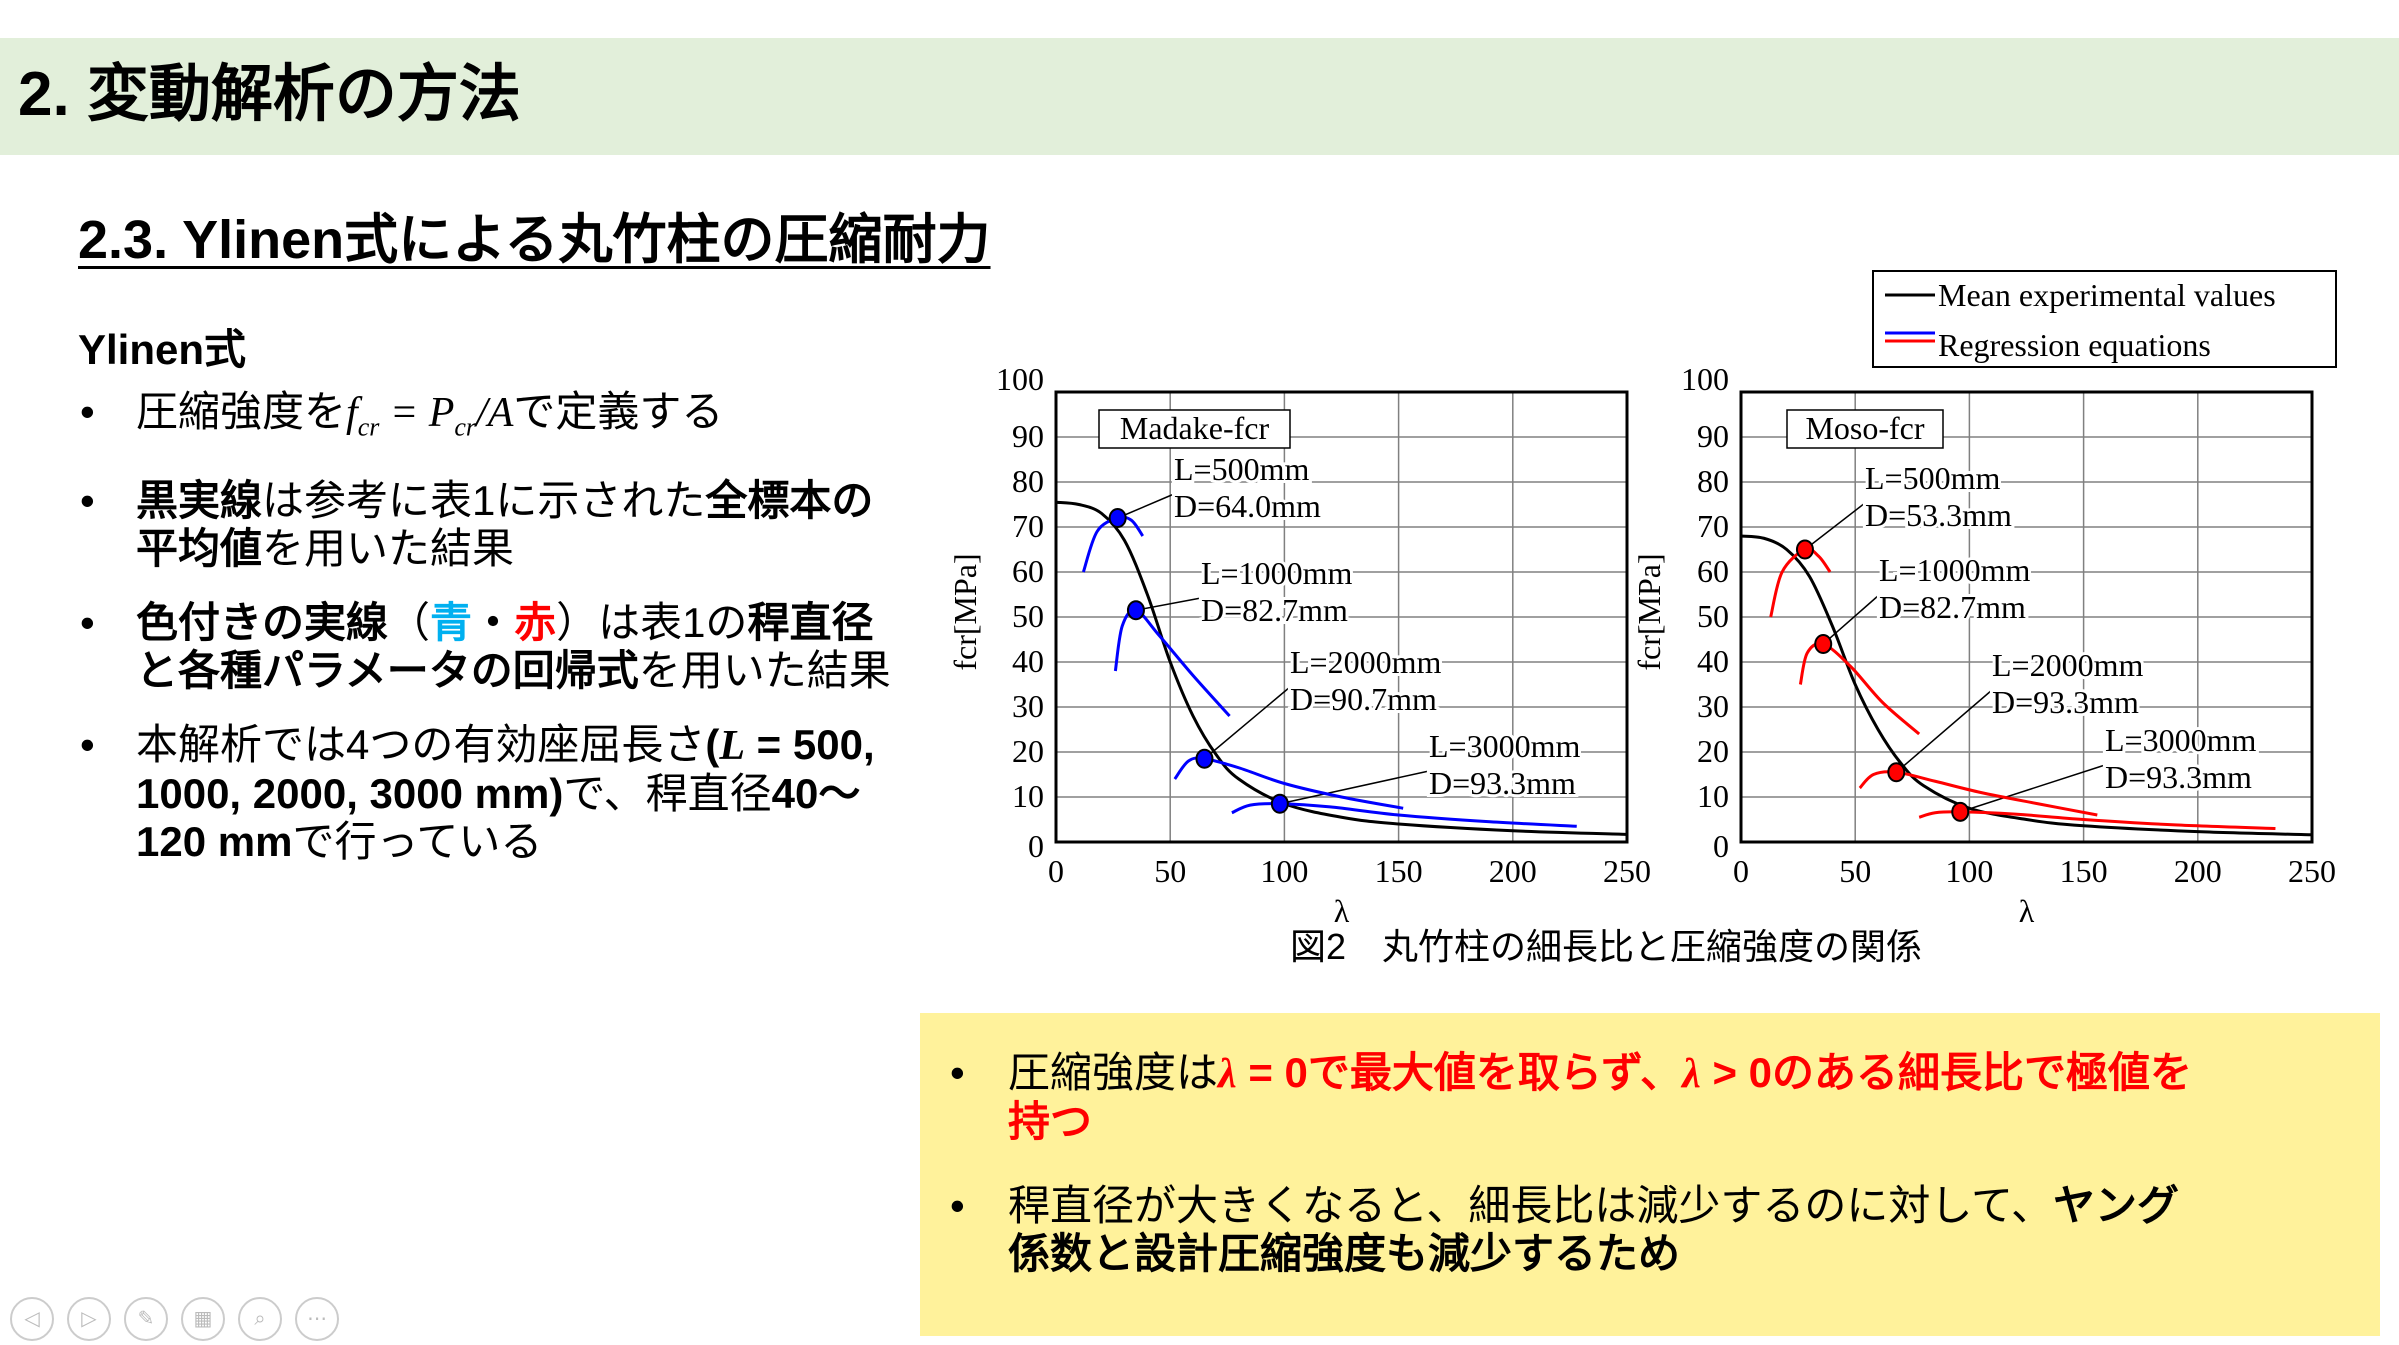  I want to click on more-icon: ⋯, so click(317, 1319).